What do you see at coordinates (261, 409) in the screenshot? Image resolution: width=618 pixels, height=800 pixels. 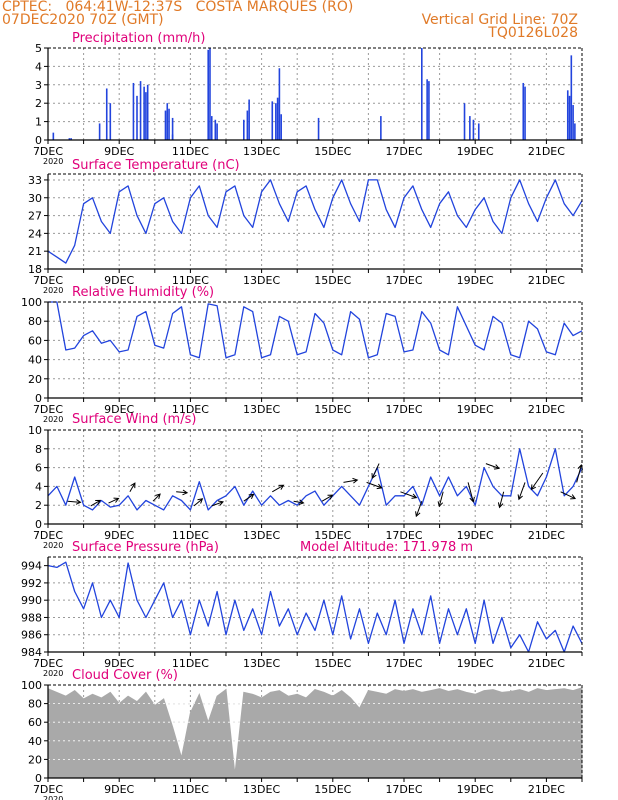 I see `rh-xtick-label: 13DEC` at bounding box center [261, 409].